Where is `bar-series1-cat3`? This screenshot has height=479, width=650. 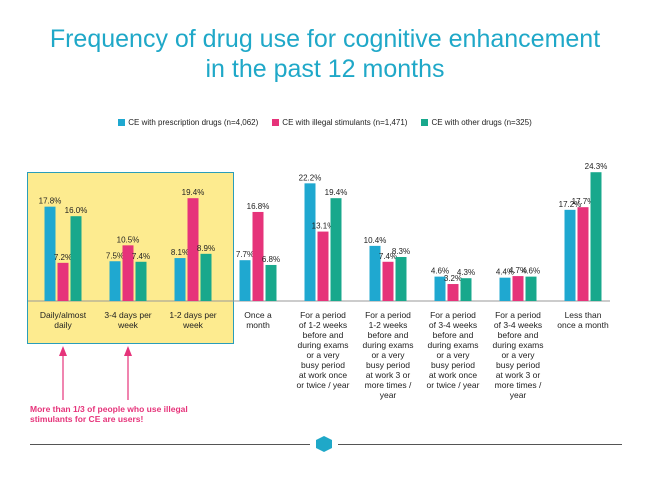
bar-series1-cat3 is located at coordinates (258, 256).